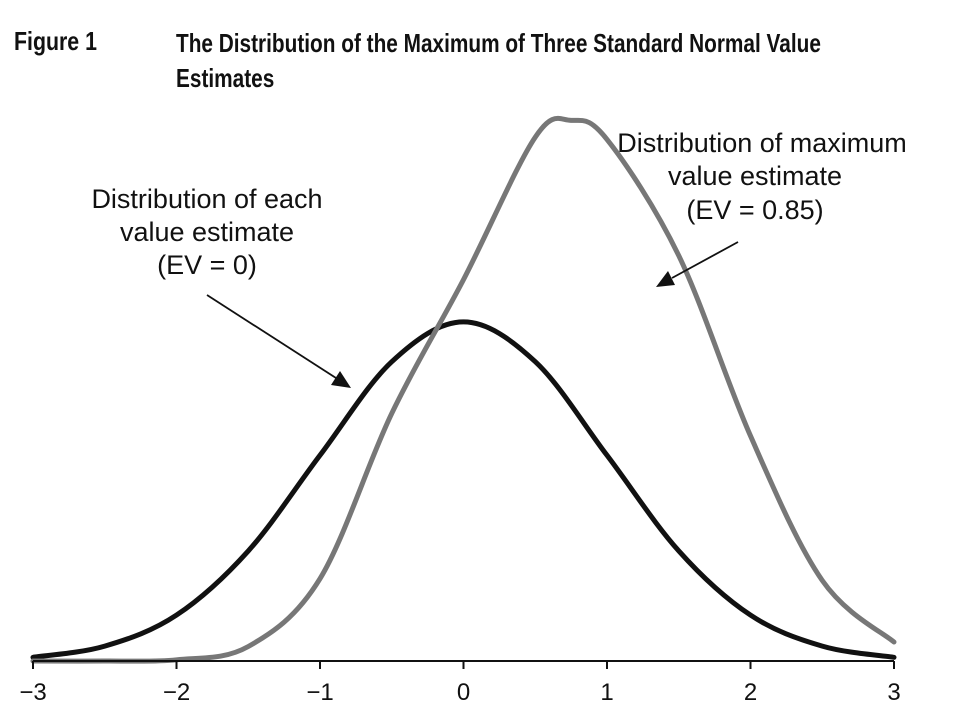  Describe the element at coordinates (319, 692) in the screenshot. I see `x-tick-label: −1` at that location.